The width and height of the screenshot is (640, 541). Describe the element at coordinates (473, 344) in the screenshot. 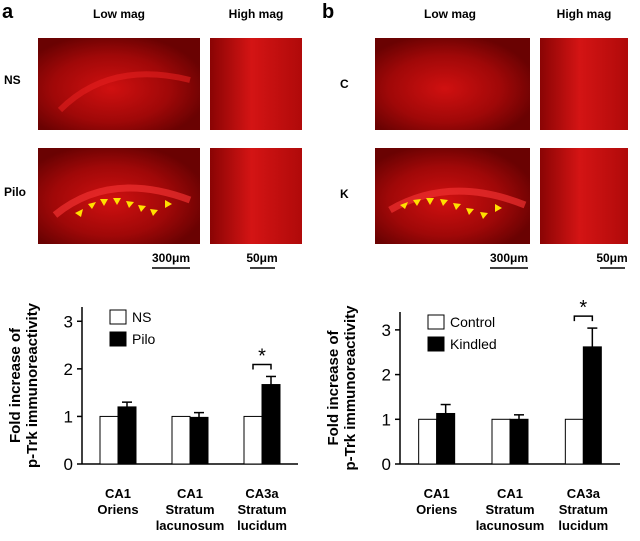

I see `legend-label: Kindled` at that location.